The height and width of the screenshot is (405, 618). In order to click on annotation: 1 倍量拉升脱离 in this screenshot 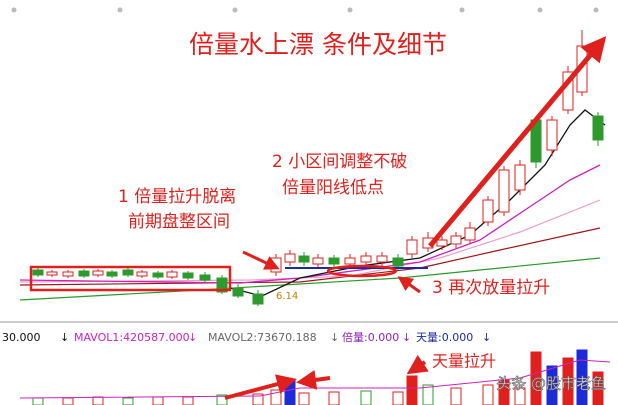, I will do `click(177, 197)`.